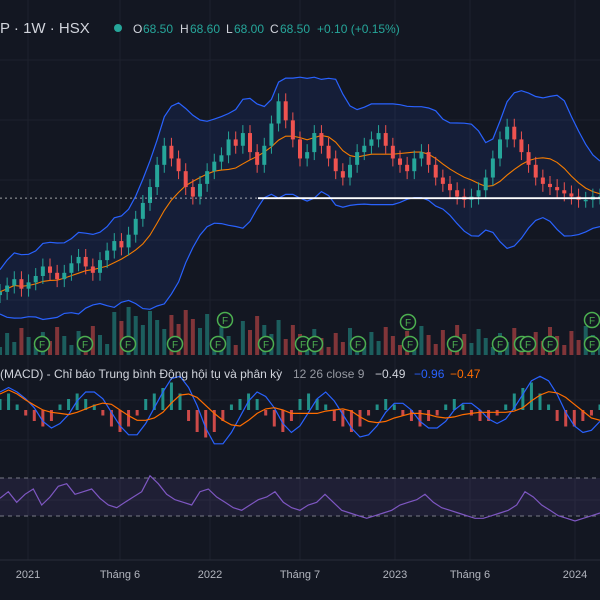  Describe the element at coordinates (300, 498) in the screenshot. I see `rsi-pane` at that location.